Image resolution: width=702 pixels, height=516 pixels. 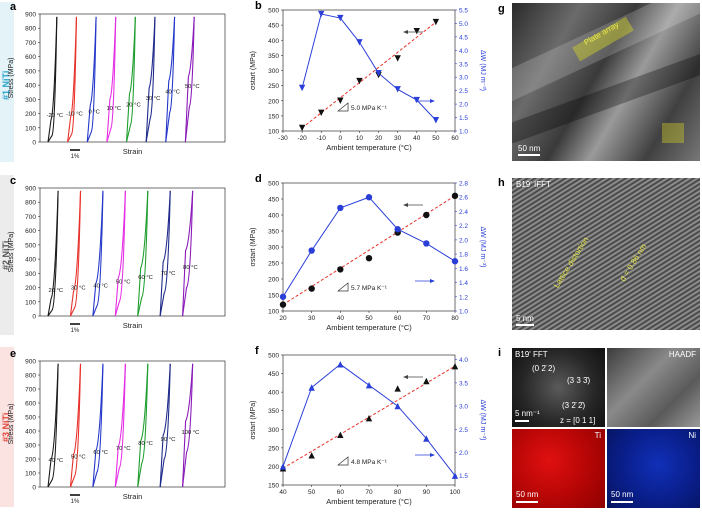 I want to click on y-tick-label-e-0: 0, so click(x=34, y=488).